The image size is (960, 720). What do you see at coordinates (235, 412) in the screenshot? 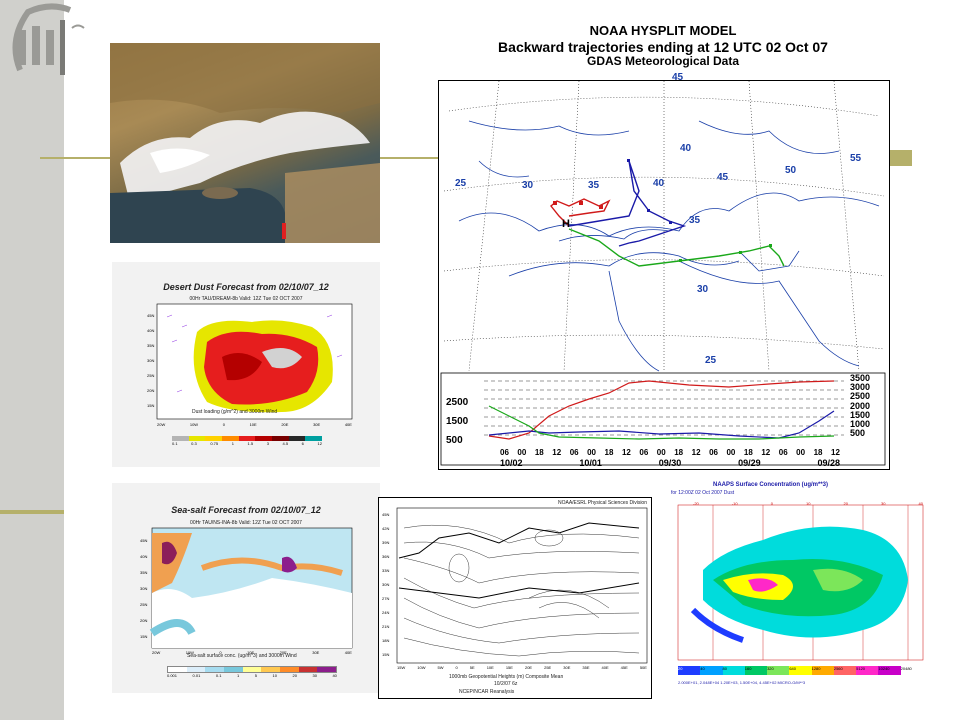
I see `dust-caption: Dust loading (g/m^2) and 3000m Wind` at bounding box center [235, 412].